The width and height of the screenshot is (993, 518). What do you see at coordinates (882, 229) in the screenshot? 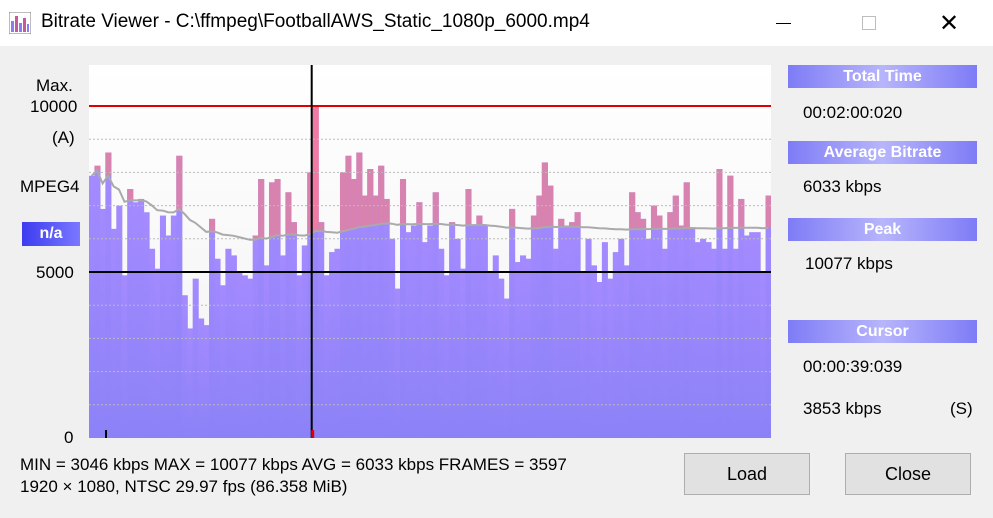
I see `peak-header: Peak` at bounding box center [882, 229].